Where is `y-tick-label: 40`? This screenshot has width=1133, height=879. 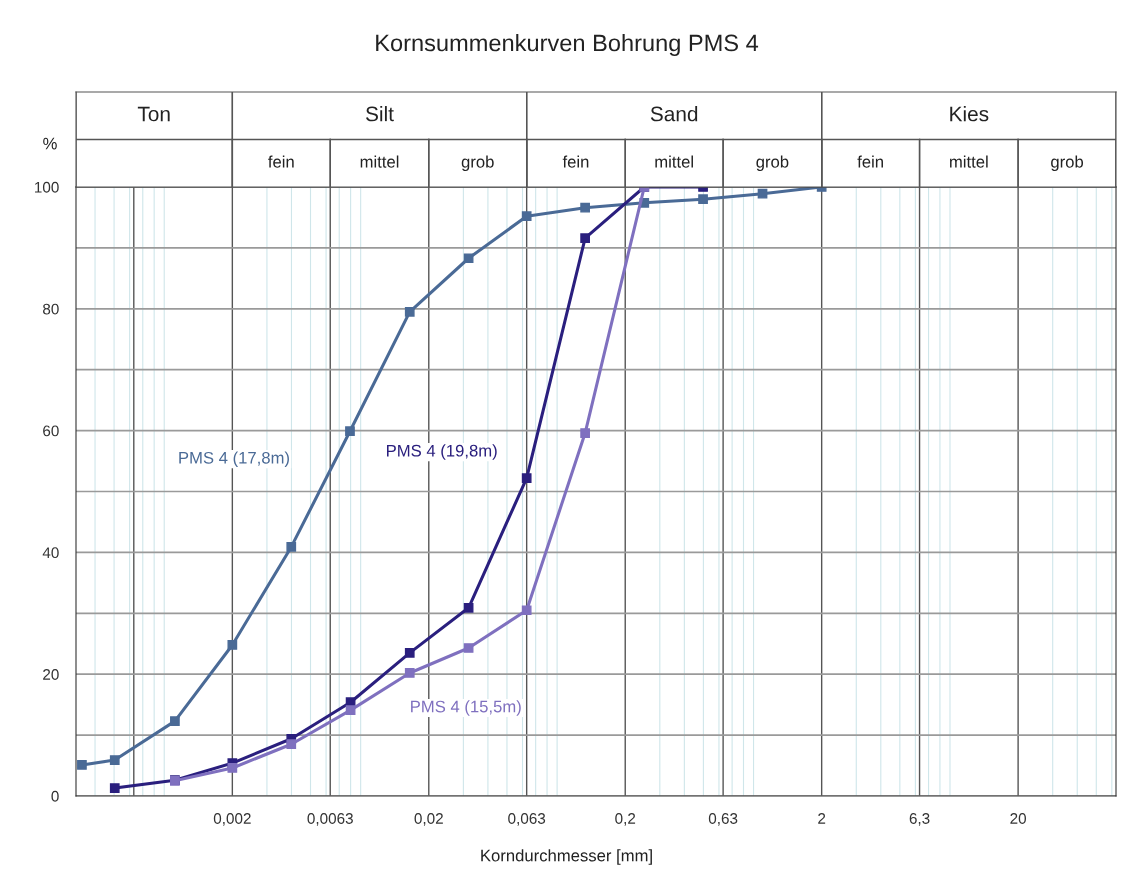 y-tick-label: 40 is located at coordinates (50, 553).